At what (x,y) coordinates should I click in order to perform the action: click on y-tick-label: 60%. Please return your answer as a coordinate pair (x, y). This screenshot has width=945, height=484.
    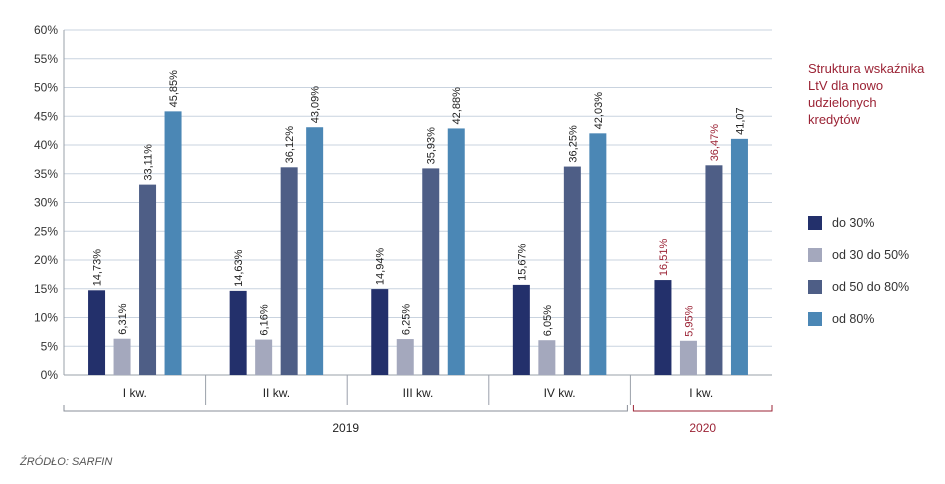
    Looking at the image, I should click on (46, 30).